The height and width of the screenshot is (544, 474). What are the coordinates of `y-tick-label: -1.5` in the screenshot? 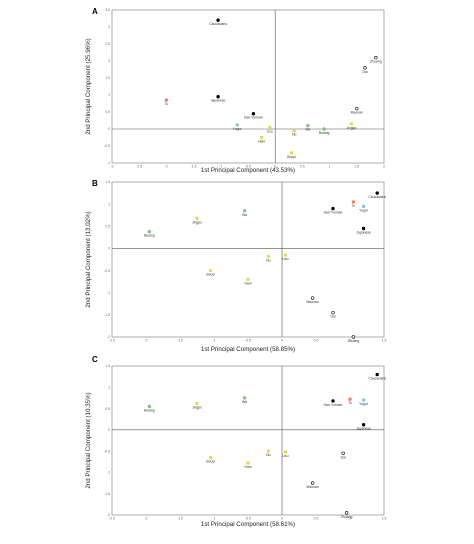 It's located at (107, 494).